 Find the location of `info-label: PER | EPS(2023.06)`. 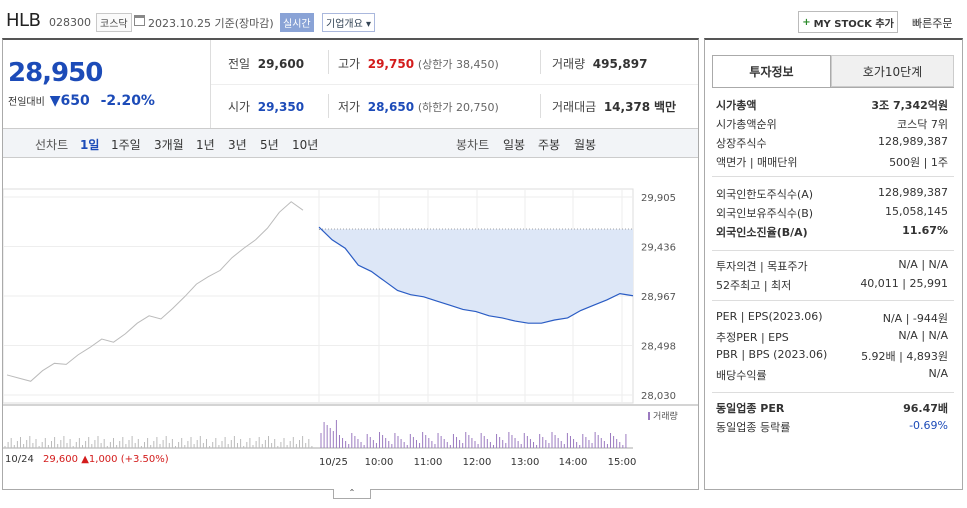

info-label: PER | EPS(2023.06) is located at coordinates (769, 316).